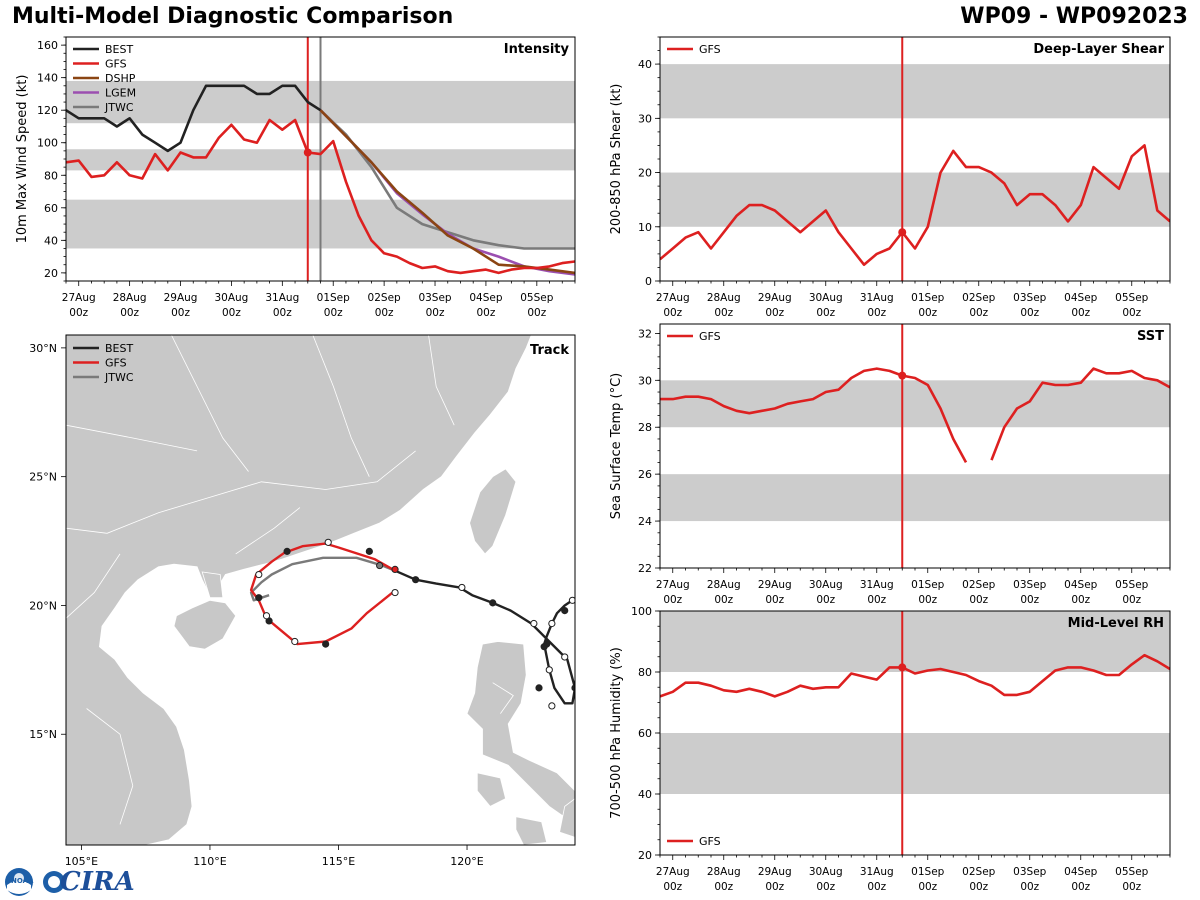  What do you see at coordinates (645, 474) in the screenshot?
I see `y-tick-label: 26` at bounding box center [645, 474].